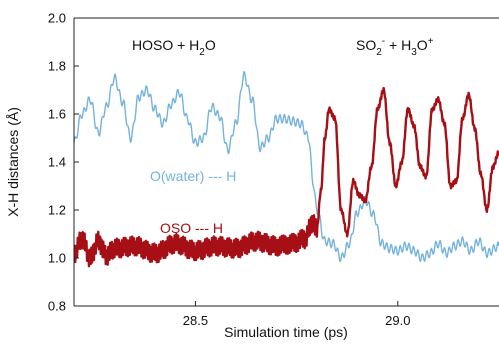  Describe the element at coordinates (191, 228) in the screenshot. I see `series-label-oso: OSO --- H` at that location.